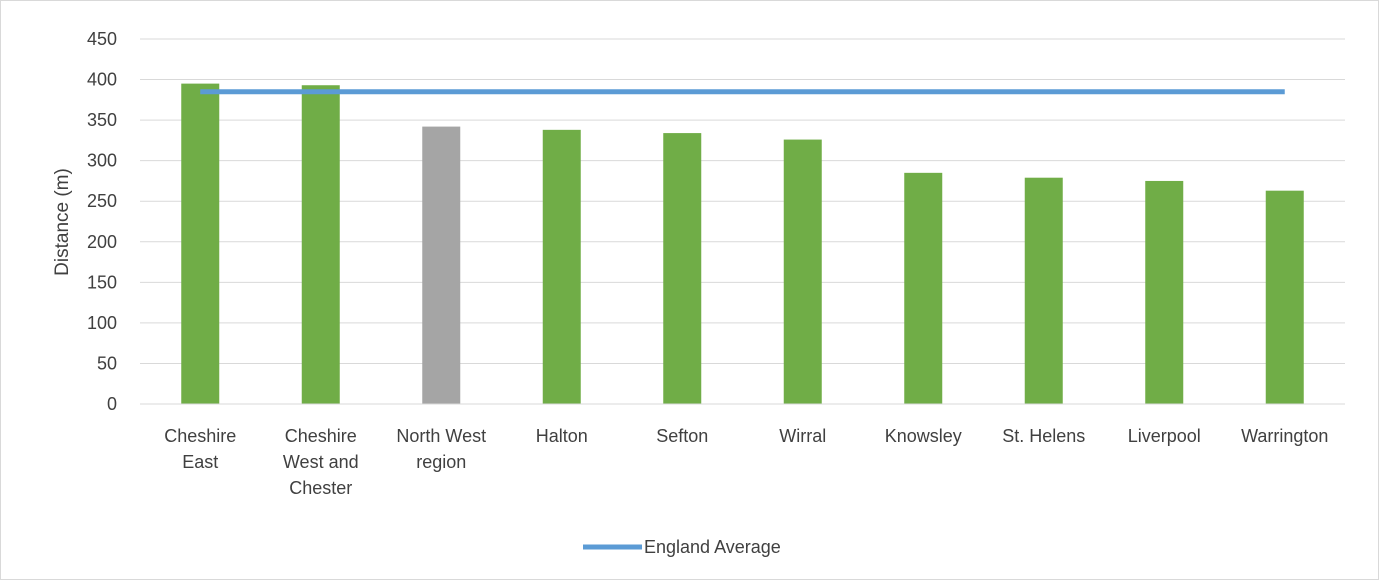  What do you see at coordinates (62, 222) in the screenshot?
I see `y-axis-title: Distance (m)` at bounding box center [62, 222].